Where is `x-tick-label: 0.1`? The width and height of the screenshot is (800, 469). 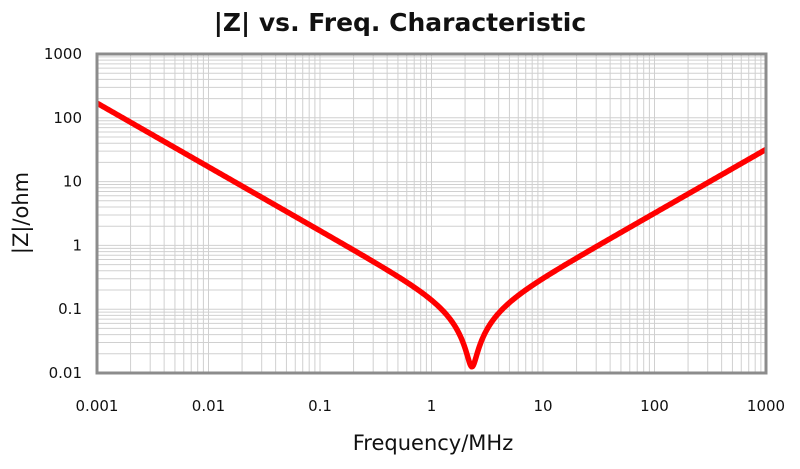 x-tick-label: 0.1 is located at coordinates (320, 406).